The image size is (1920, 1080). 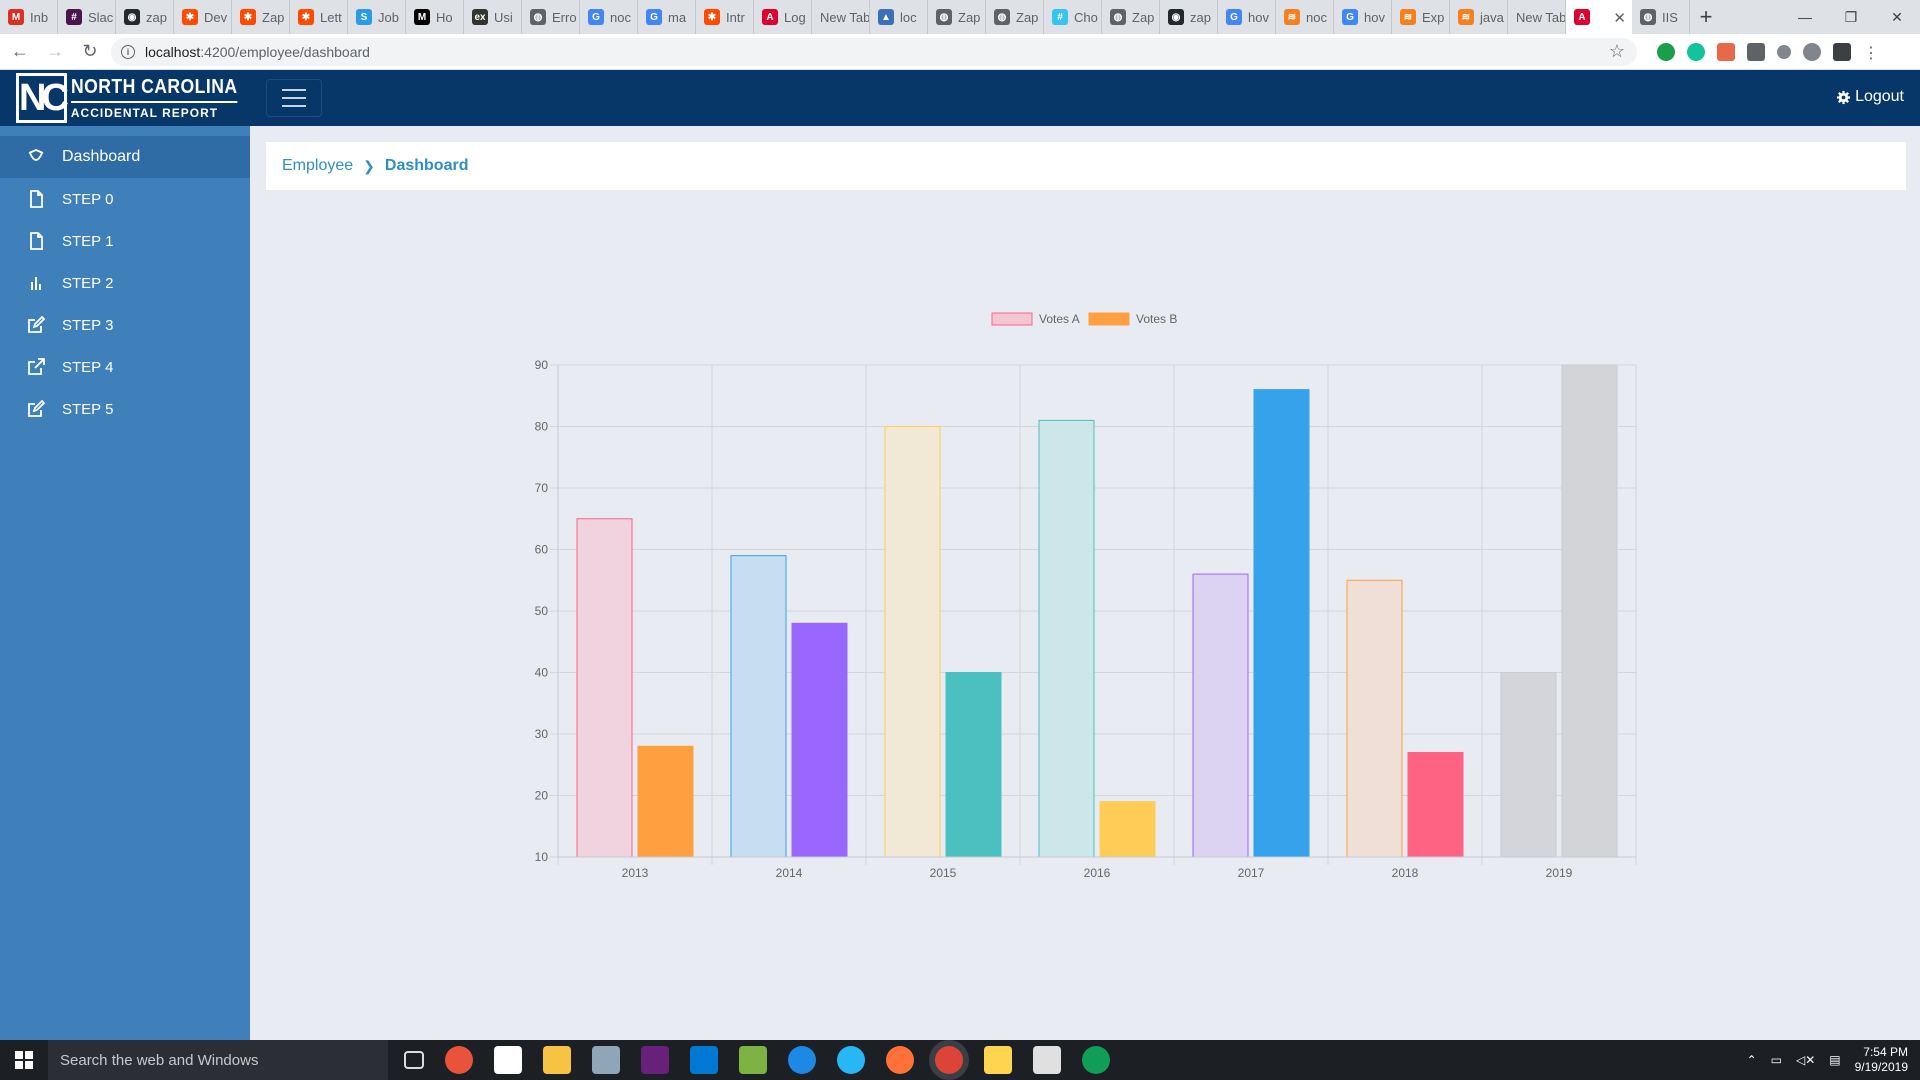 I want to click on sidebar-item-step-0: STEP 0, so click(x=125, y=199).